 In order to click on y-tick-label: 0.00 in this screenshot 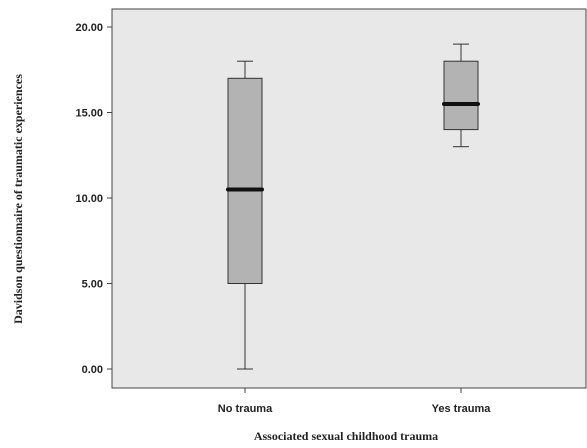, I will do `click(92, 370)`.